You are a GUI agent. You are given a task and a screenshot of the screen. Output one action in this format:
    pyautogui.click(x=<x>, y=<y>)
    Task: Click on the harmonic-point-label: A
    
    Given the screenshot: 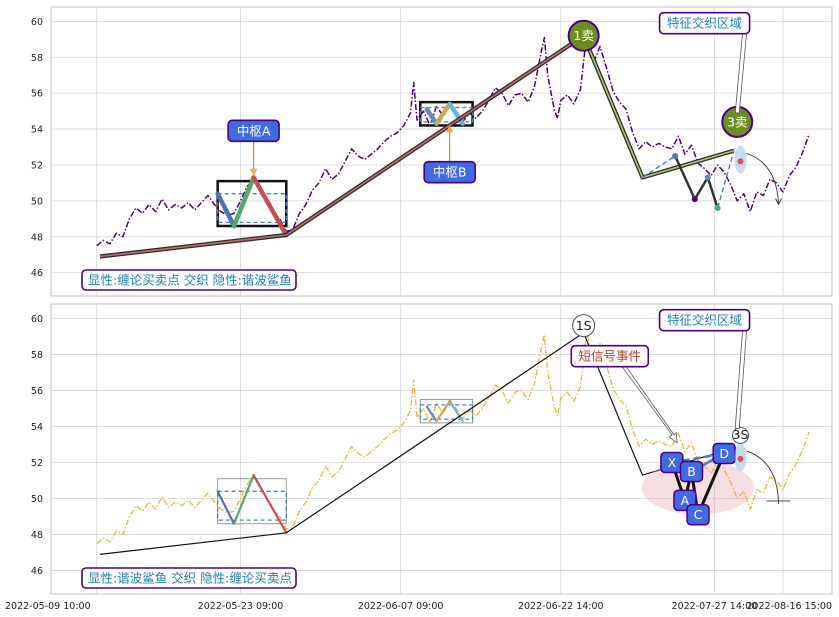 What is the action you would take?
    pyautogui.click(x=685, y=500)
    